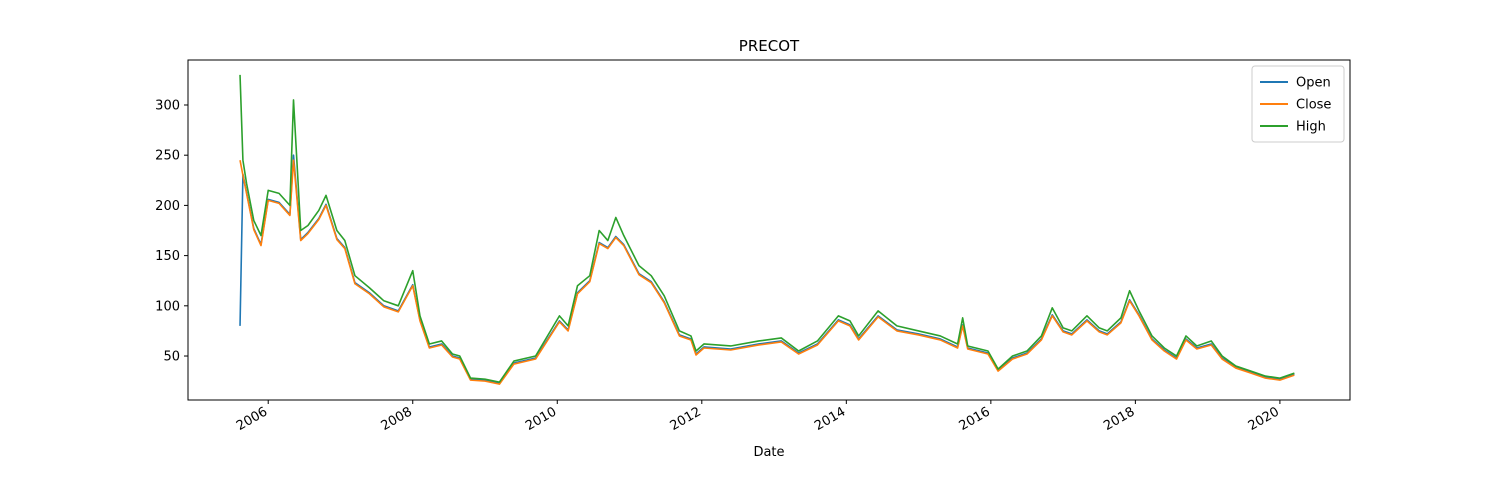  Describe the element at coordinates (167, 156) in the screenshot. I see `y-tick-label: 250` at that location.